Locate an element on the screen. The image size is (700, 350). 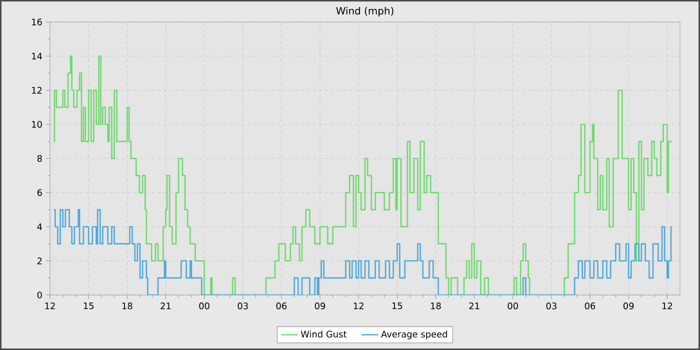
y-tick-label: 4 is located at coordinates (39, 226).